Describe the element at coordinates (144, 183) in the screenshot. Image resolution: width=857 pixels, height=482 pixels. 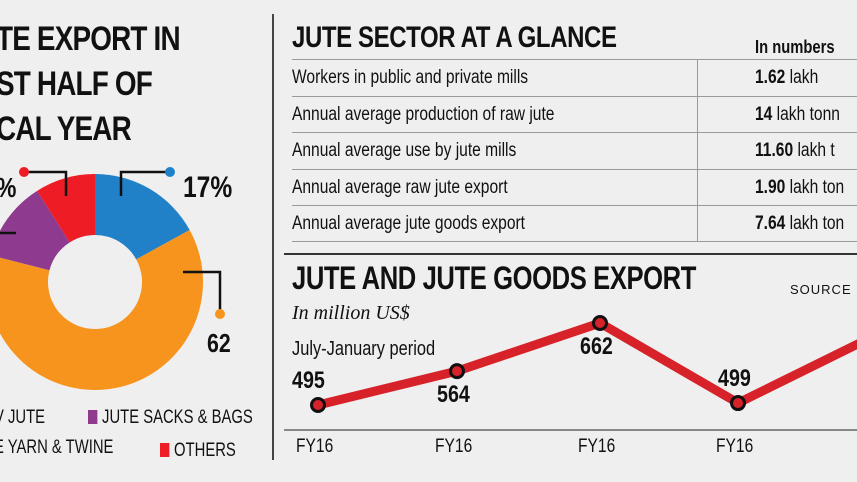
I see `leader-line-blue` at that location.